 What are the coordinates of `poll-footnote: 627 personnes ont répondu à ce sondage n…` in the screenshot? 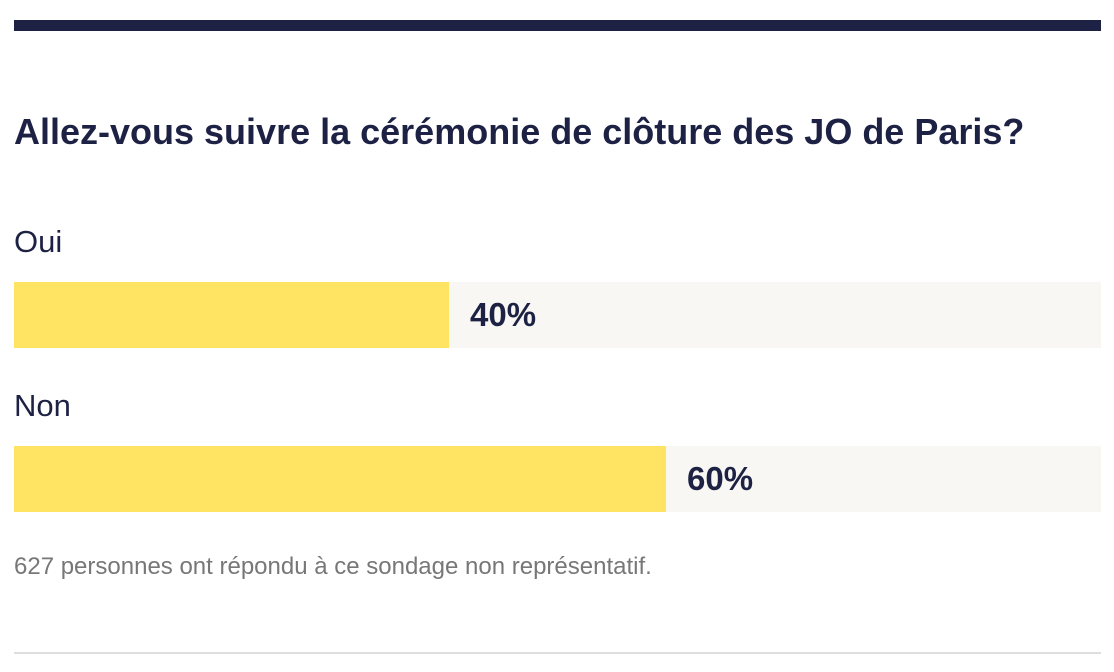 It's located at (333, 566).